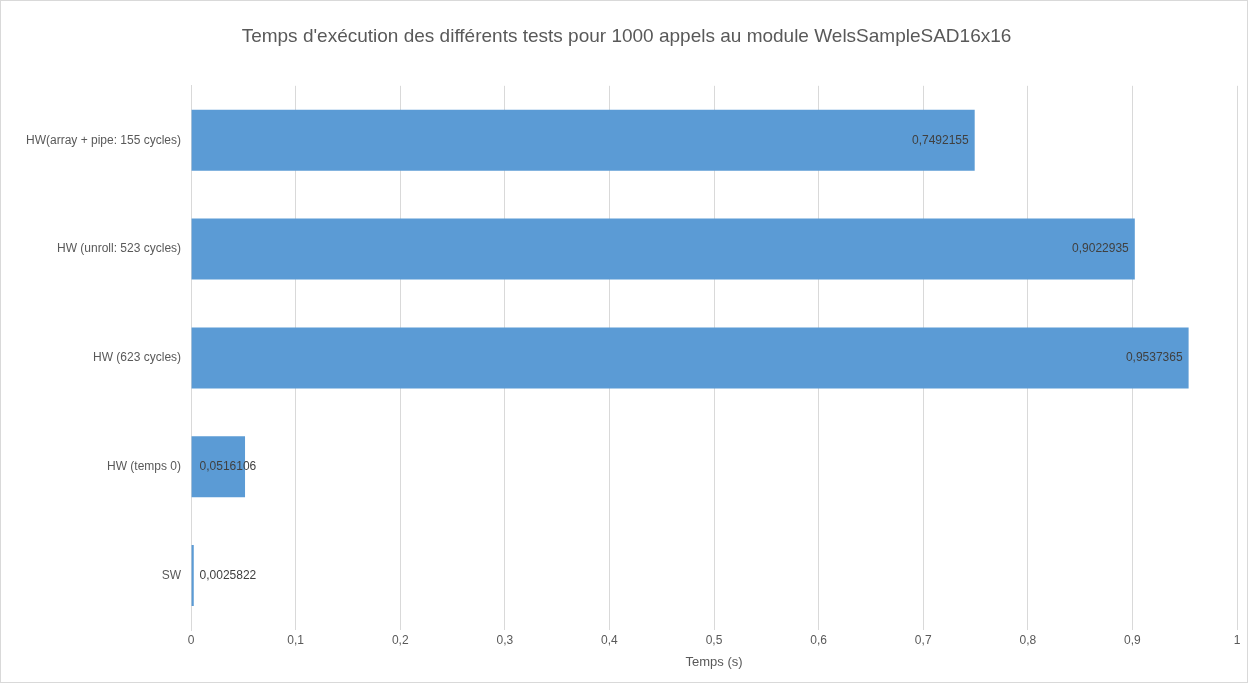 Image resolution: width=1248 pixels, height=683 pixels. Describe the element at coordinates (923, 639) in the screenshot. I see `x-tick-label: 0,7` at that location.